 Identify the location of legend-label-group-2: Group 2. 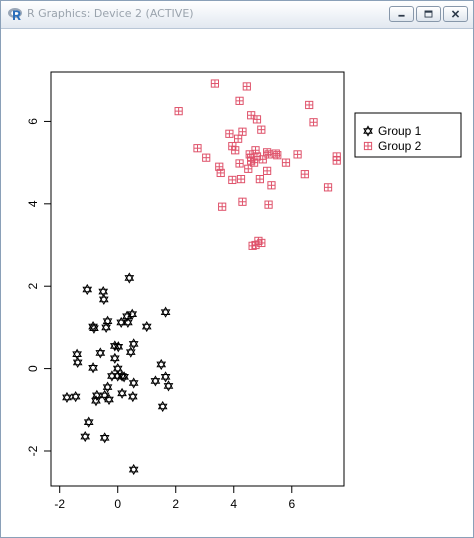
(400, 146).